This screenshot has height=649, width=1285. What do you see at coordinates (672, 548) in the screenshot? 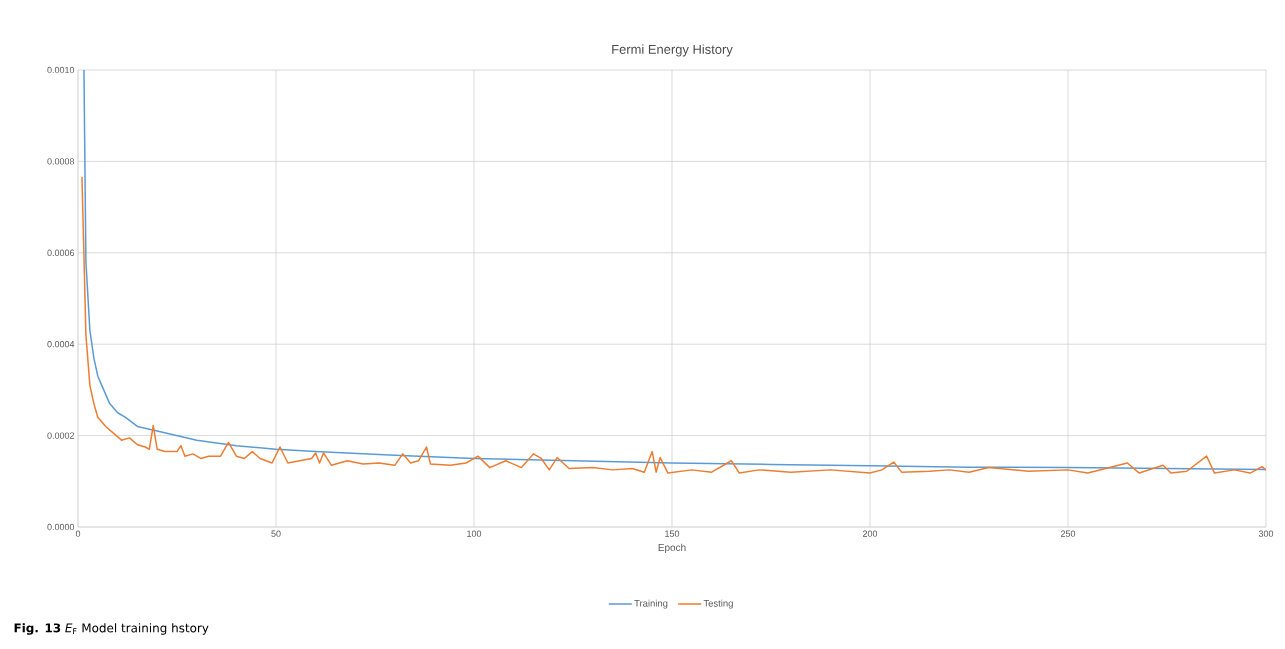
I see `x-axis-title: Epoch` at bounding box center [672, 548].